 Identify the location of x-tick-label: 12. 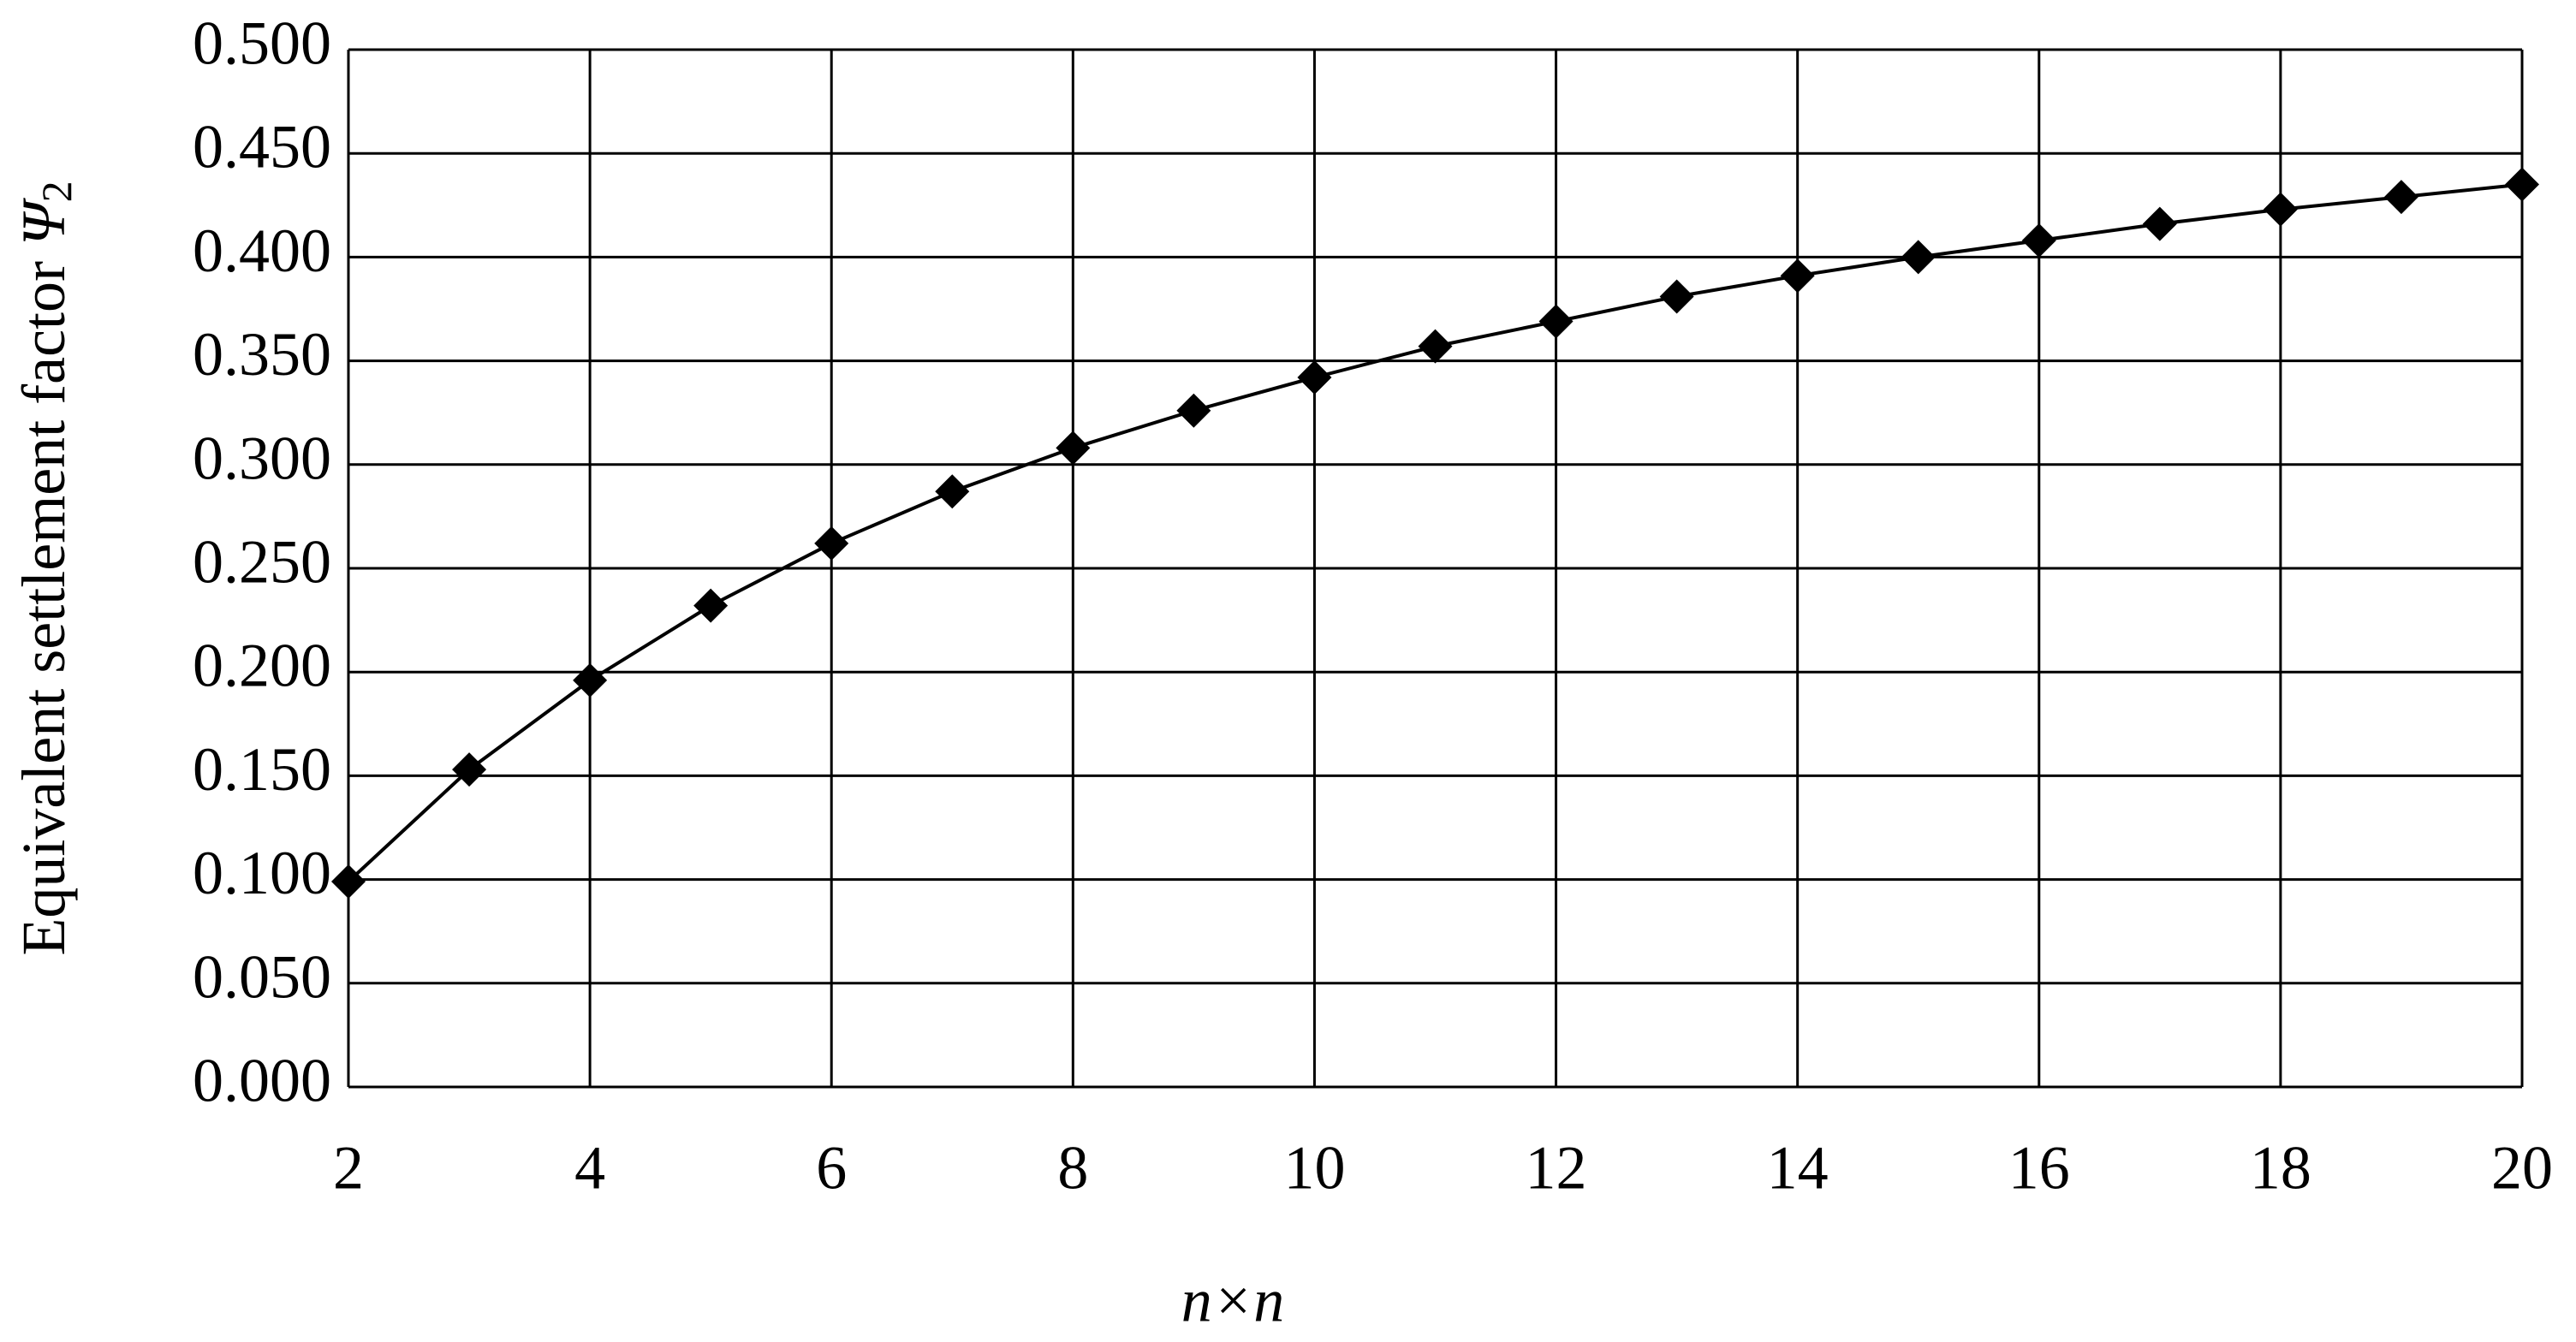
(1556, 1168).